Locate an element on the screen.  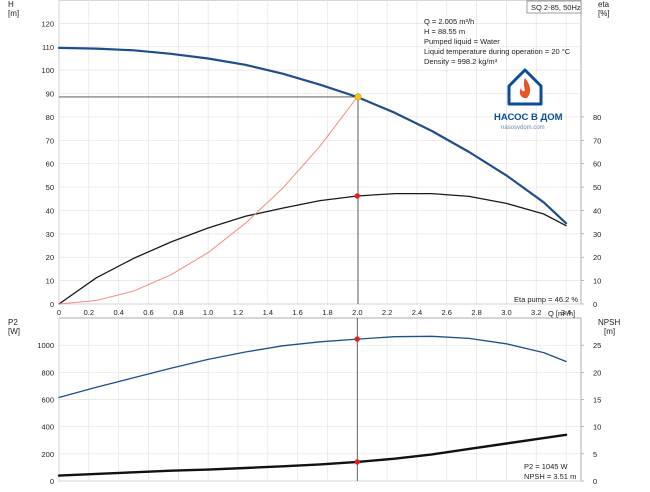
x-tick-label: 2.6 is located at coordinates (447, 312).